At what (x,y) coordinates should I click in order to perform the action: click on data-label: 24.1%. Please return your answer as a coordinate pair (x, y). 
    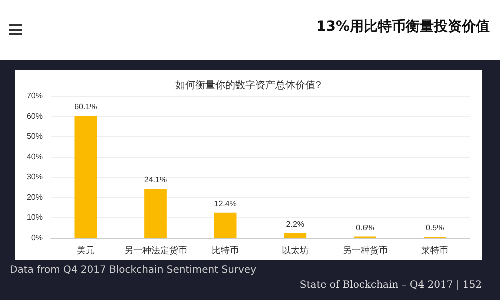
    Looking at the image, I should click on (156, 180).